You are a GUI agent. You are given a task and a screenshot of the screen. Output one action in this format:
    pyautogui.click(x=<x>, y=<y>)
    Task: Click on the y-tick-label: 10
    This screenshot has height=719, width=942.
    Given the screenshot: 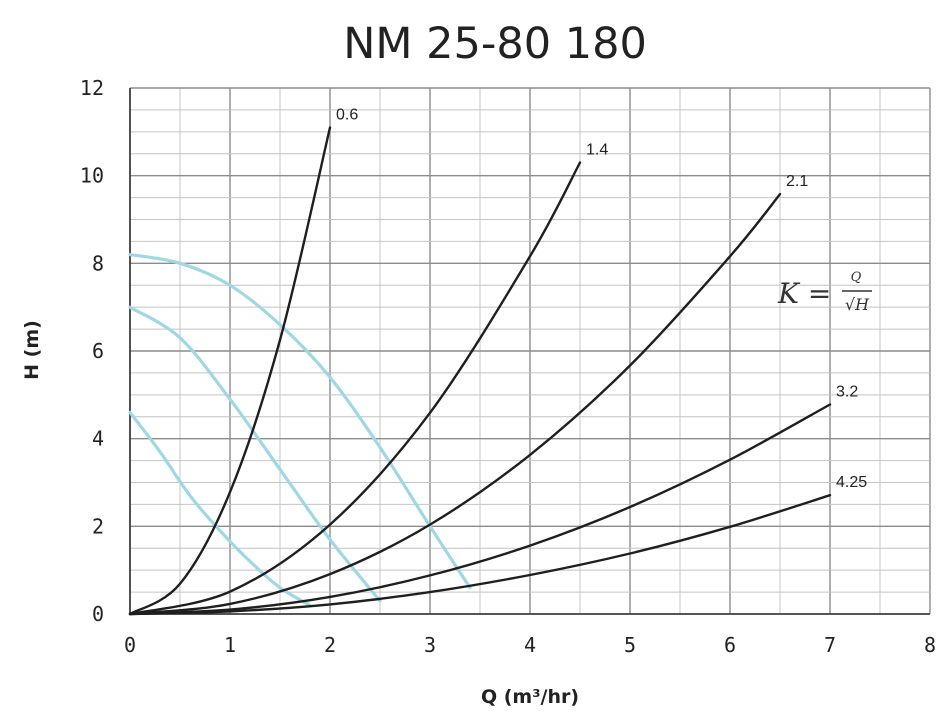 What is the action you would take?
    pyautogui.click(x=92, y=176)
    